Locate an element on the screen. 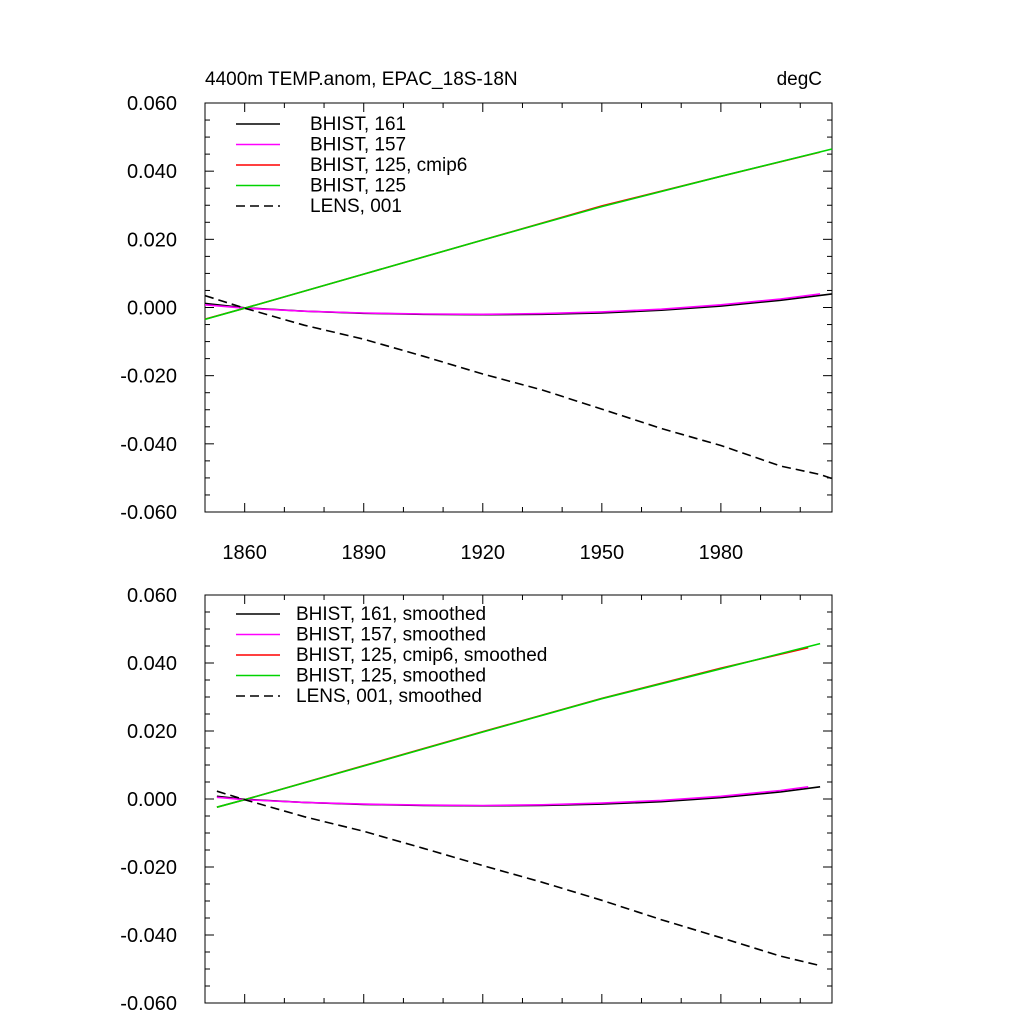 This screenshot has width=1024, height=1024. x-tick-label: 1980 is located at coordinates (721, 553).